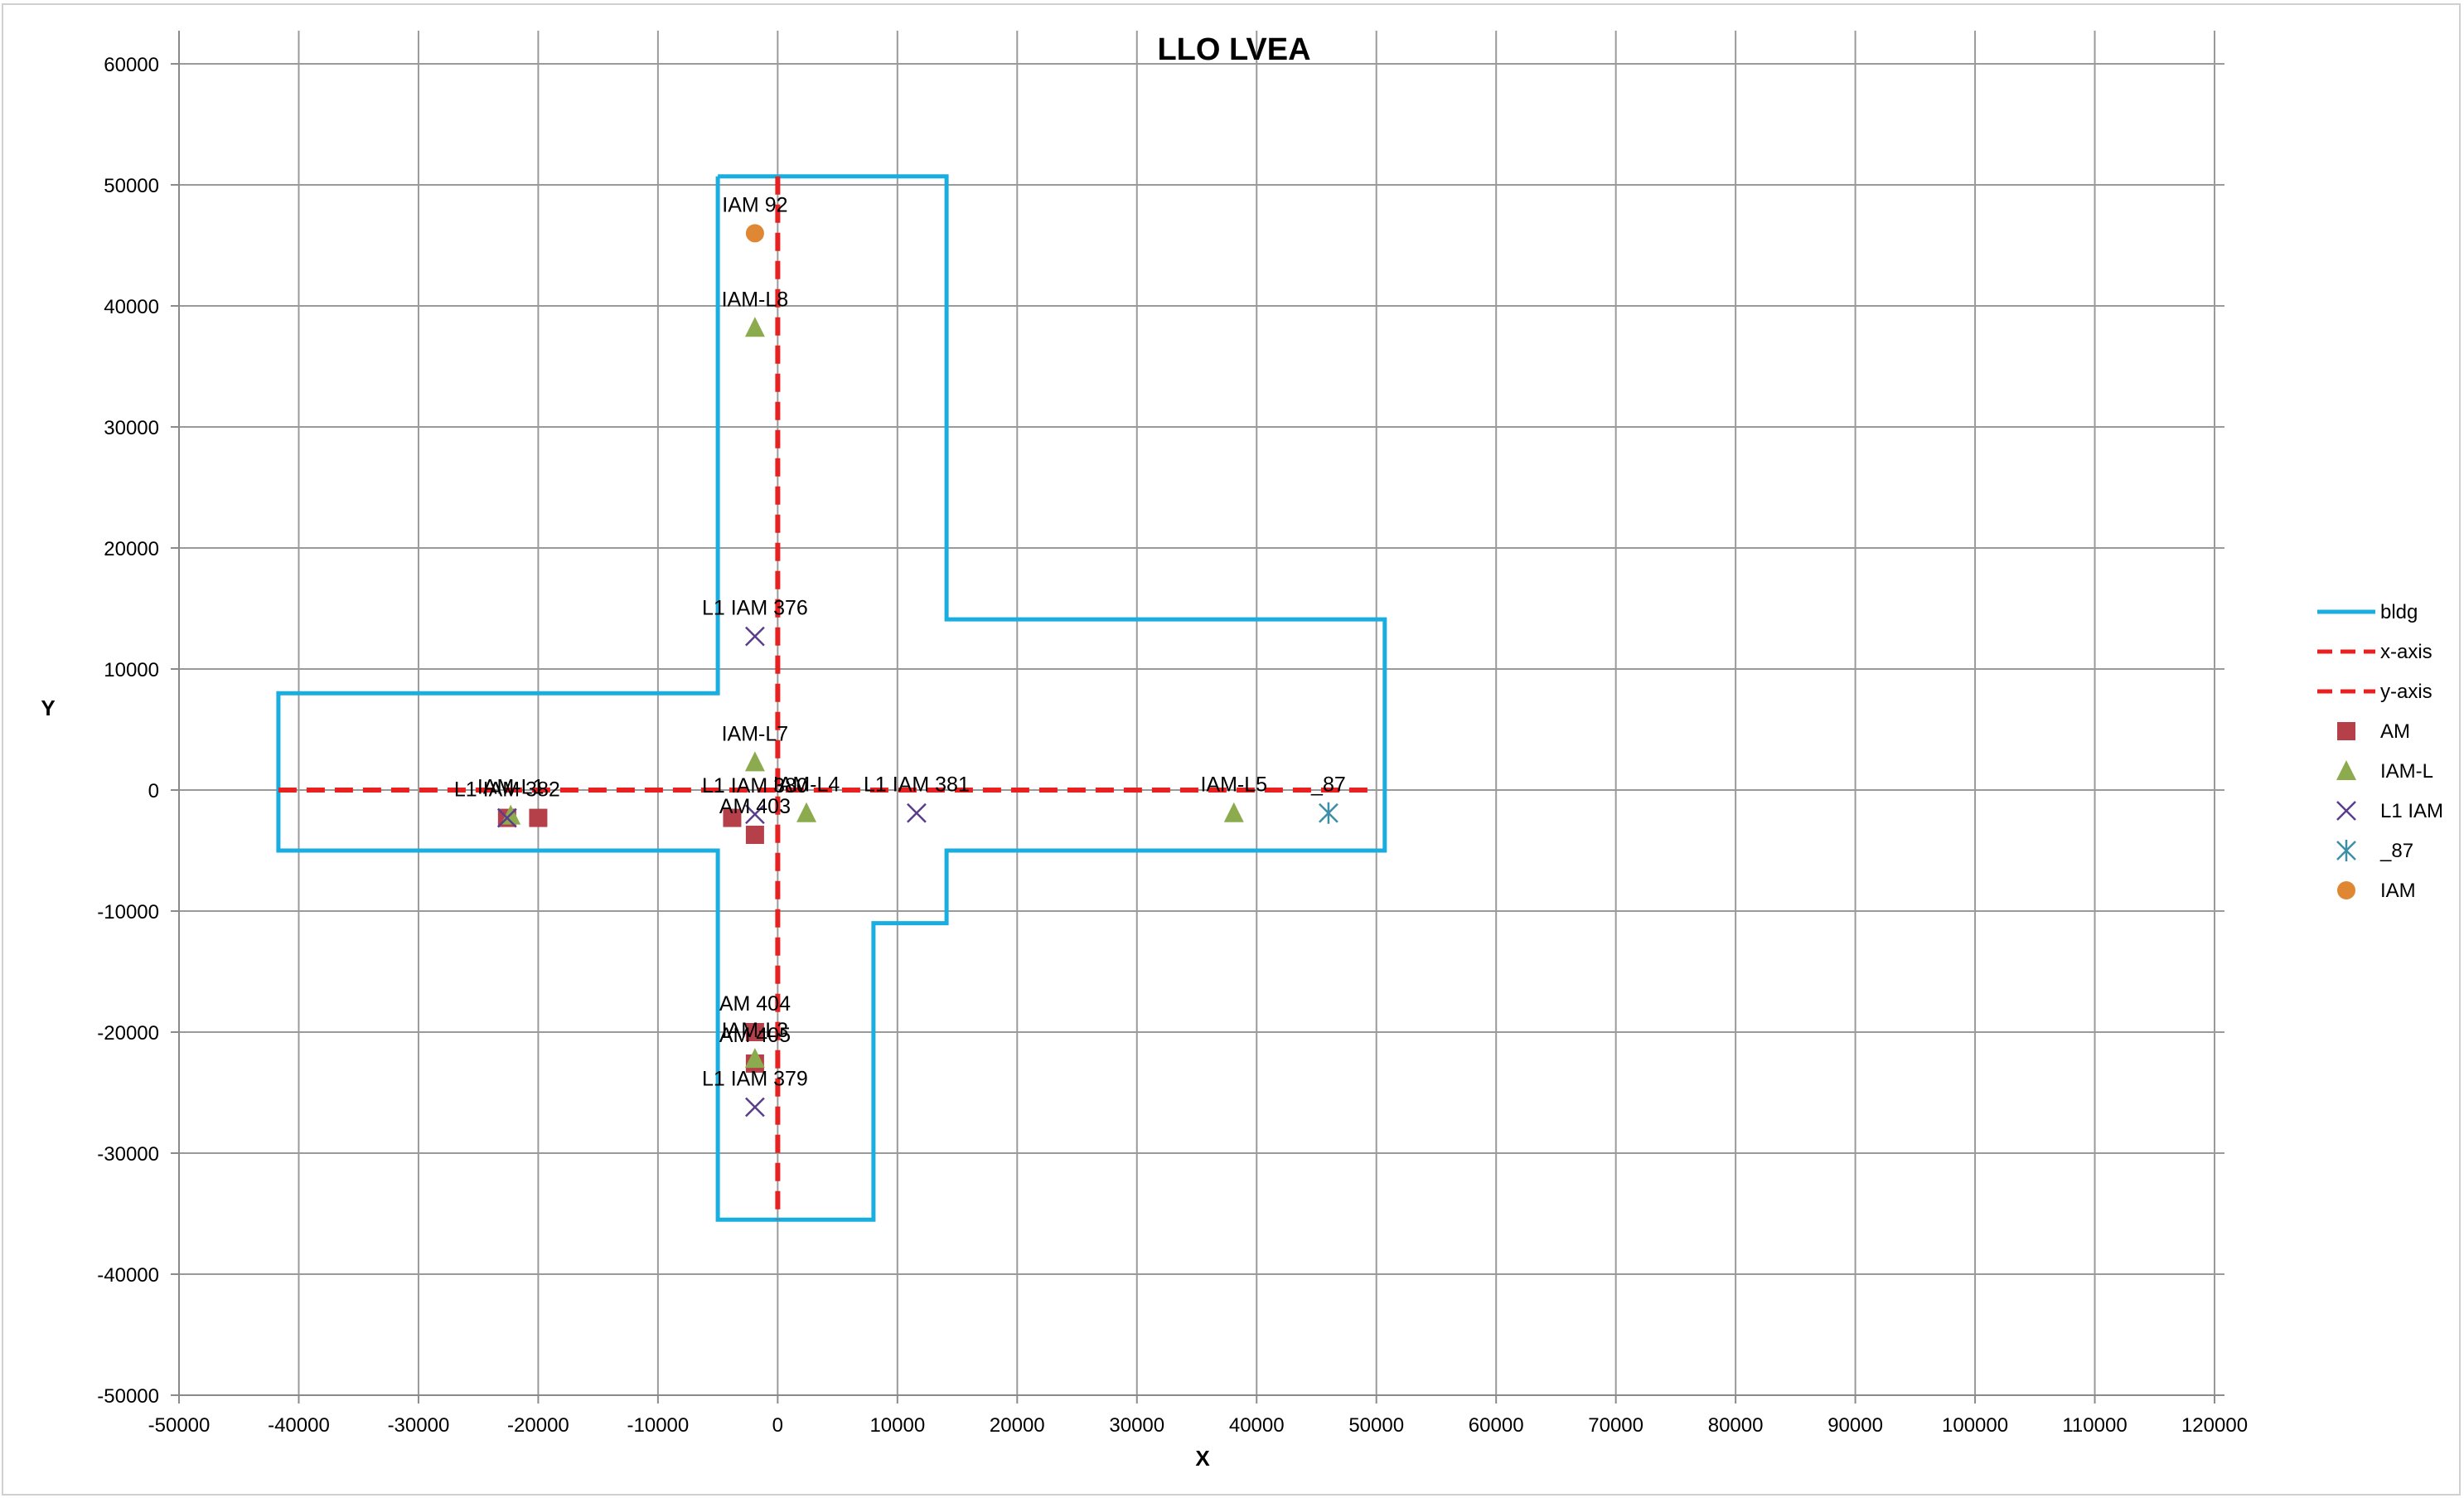 This screenshot has width=2464, height=1498. What do you see at coordinates (128, 1154) in the screenshot?
I see `y-tick-label: -30000` at bounding box center [128, 1154].